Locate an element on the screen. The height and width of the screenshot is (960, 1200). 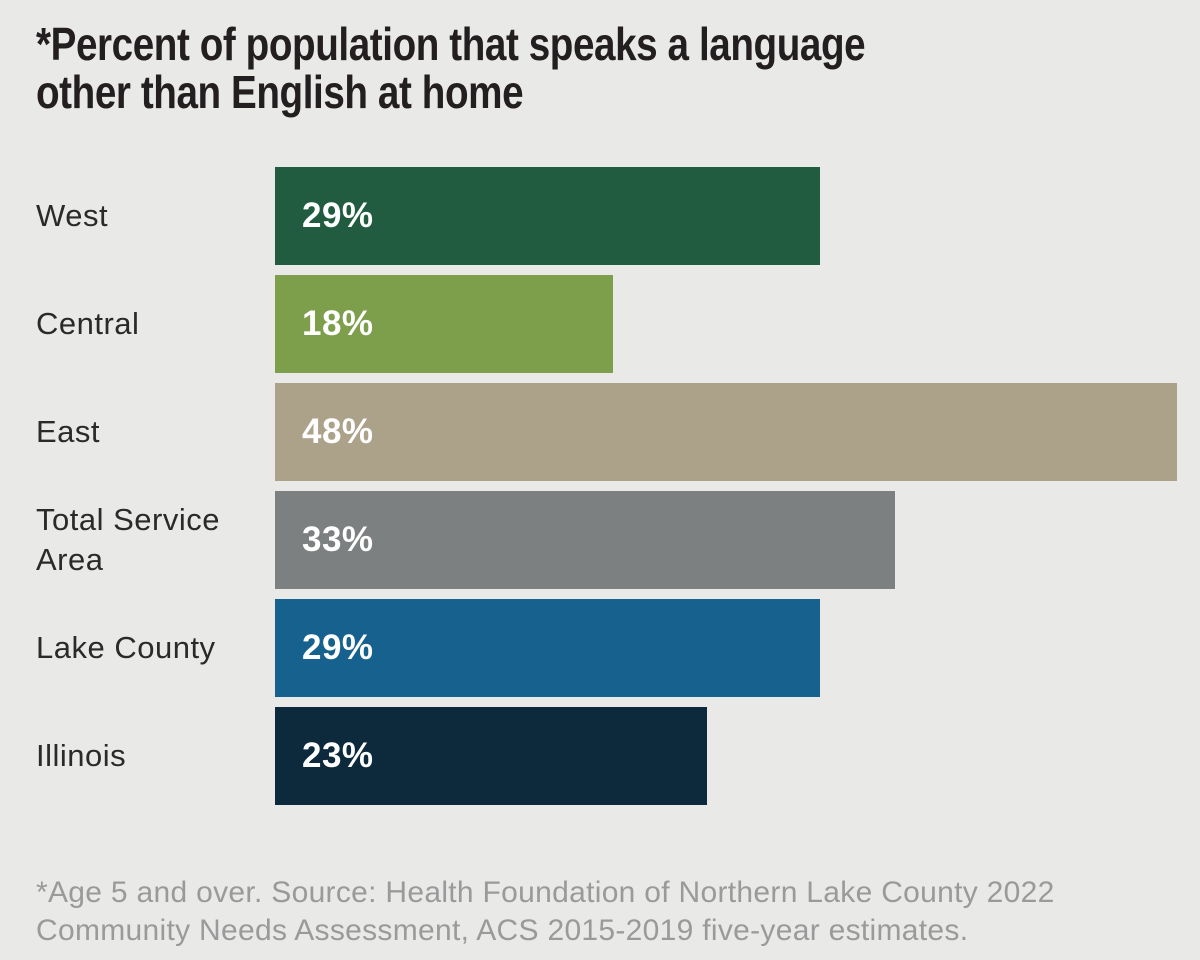
bar-west: 29% is located at coordinates (547, 216).